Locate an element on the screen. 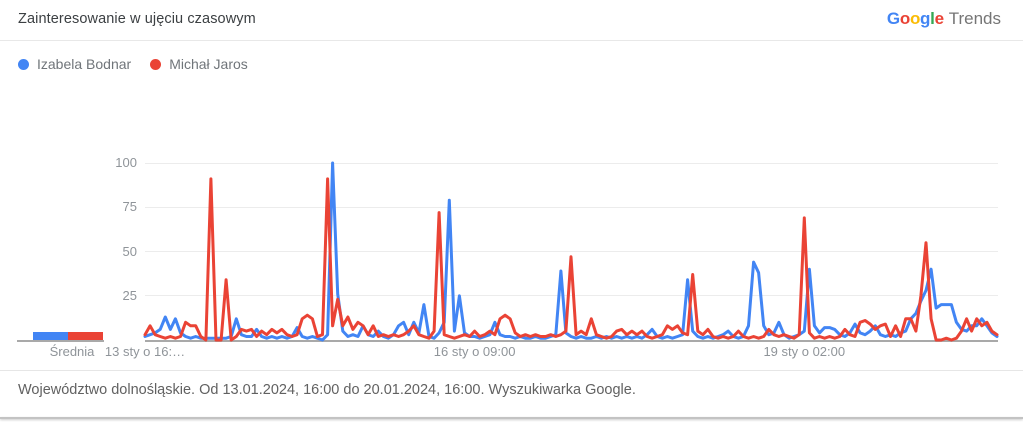  average-label: Średnia is located at coordinates (72, 351).